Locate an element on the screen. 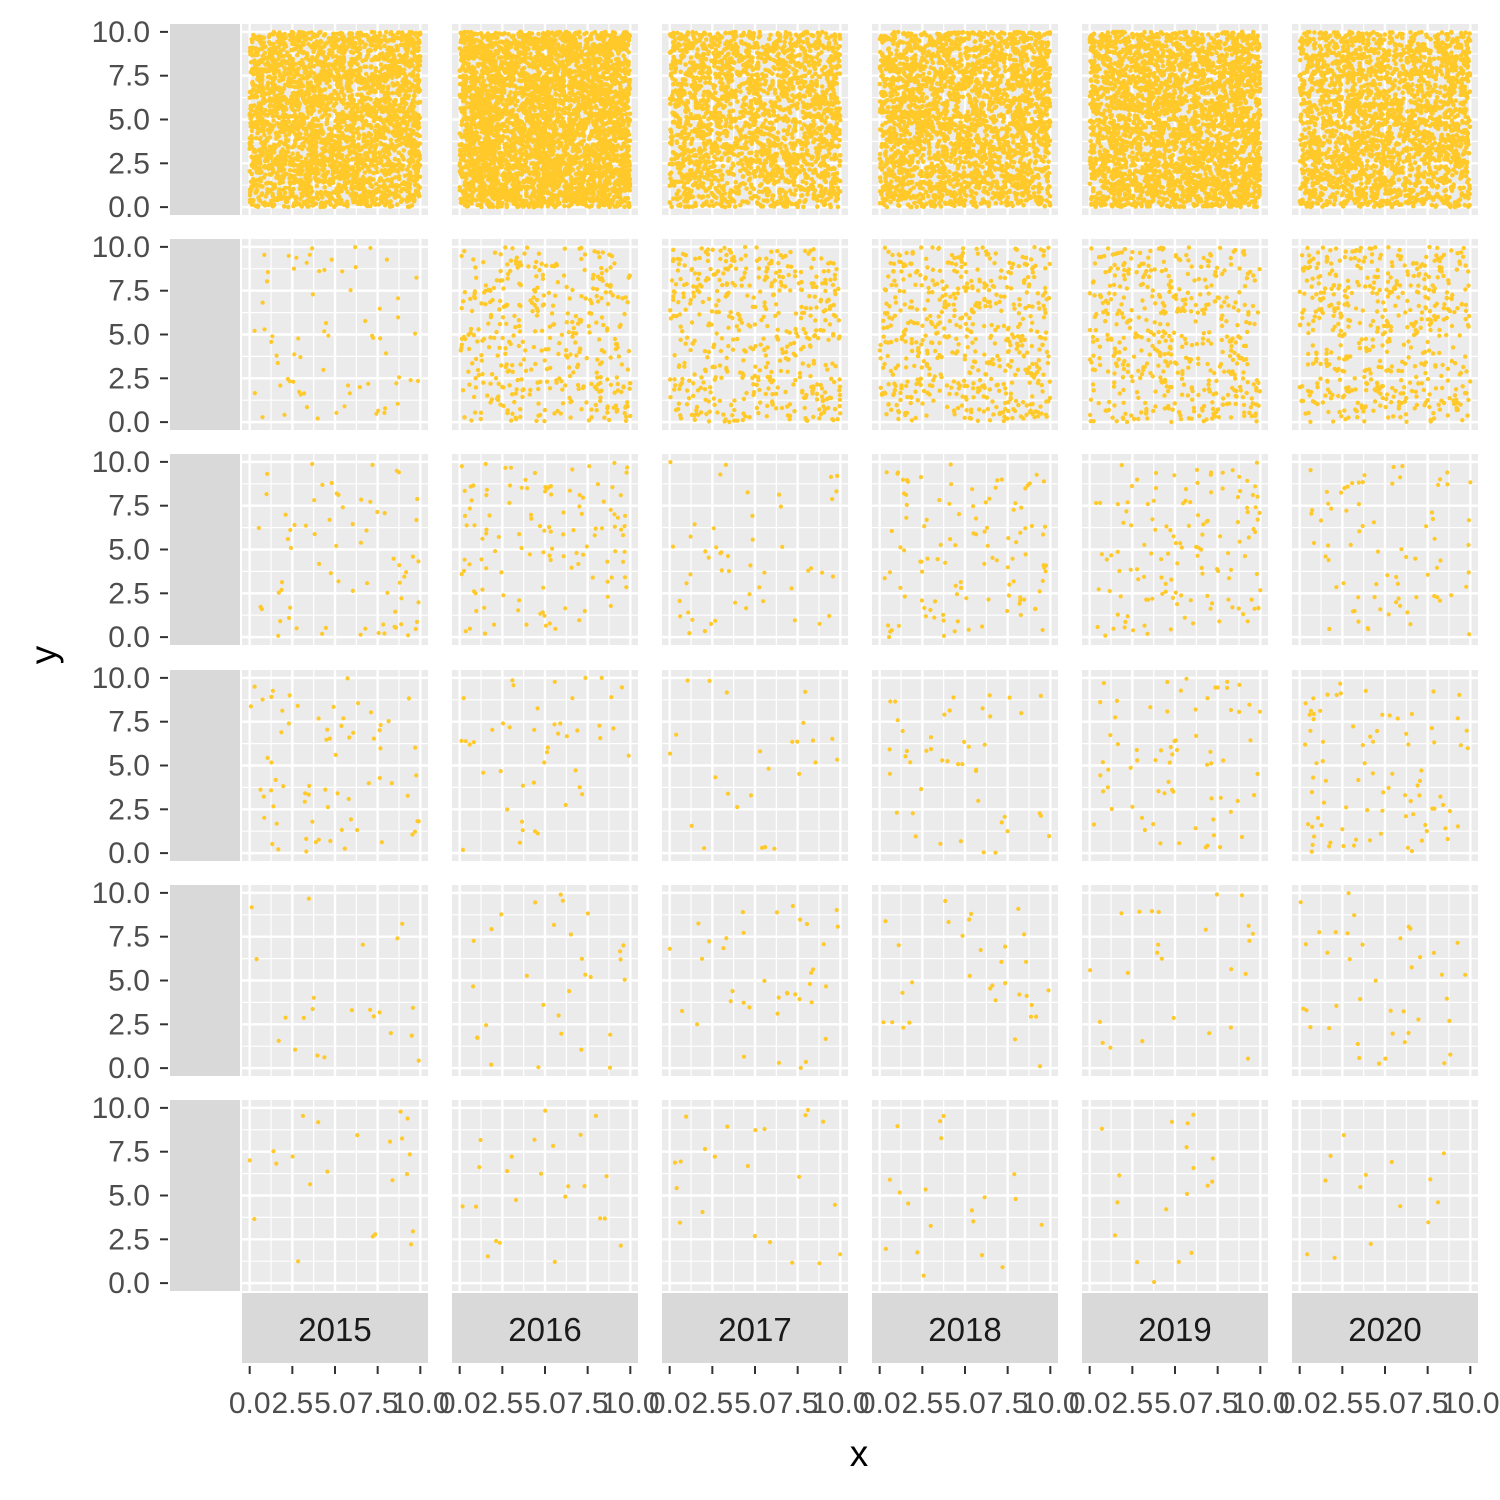 The width and height of the screenshot is (1500, 1500). panel is located at coordinates (335, 119).